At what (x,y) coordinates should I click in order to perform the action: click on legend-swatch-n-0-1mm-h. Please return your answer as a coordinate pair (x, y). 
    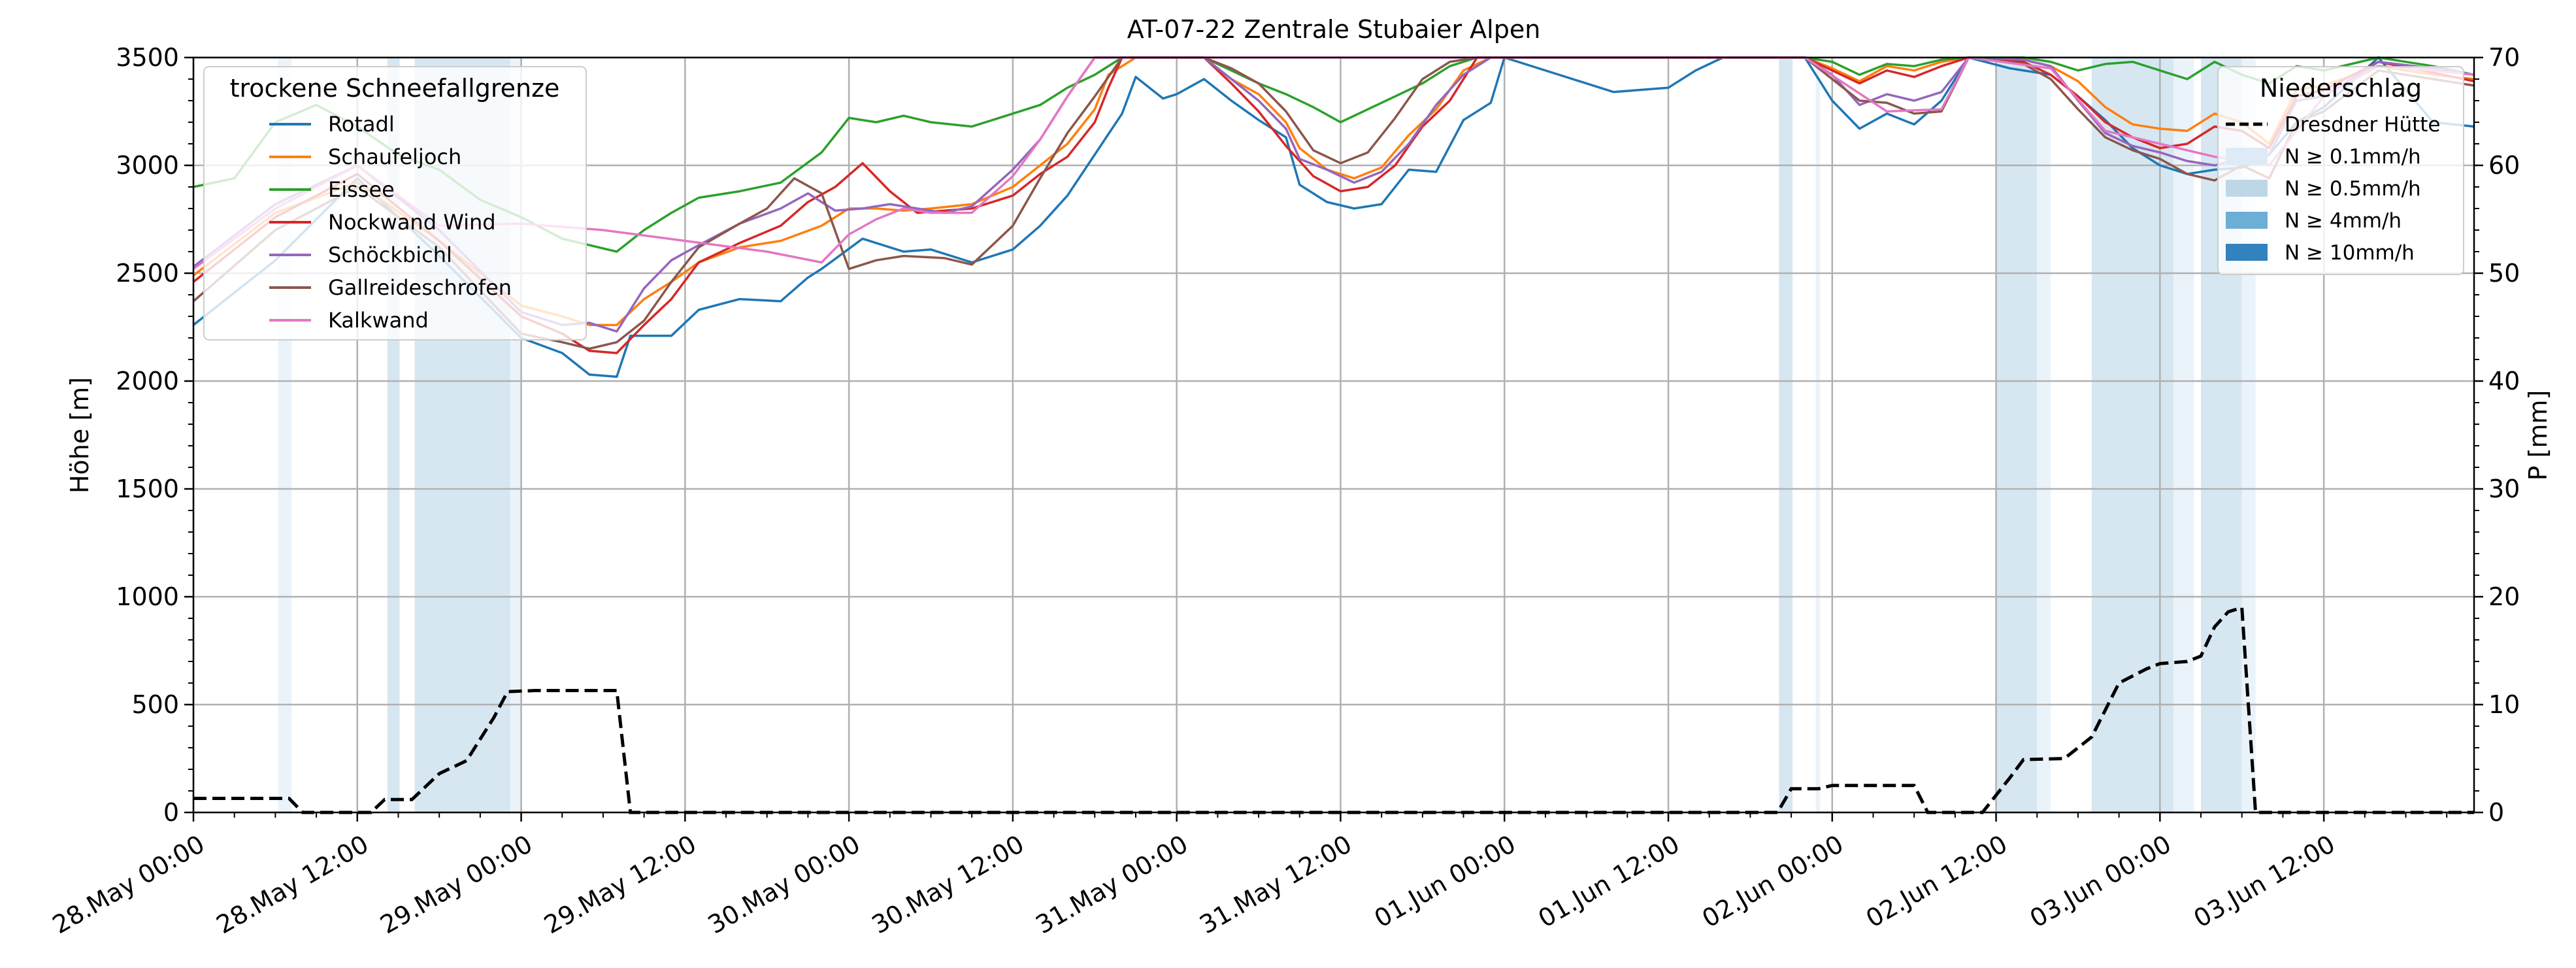
    Looking at the image, I should click on (2247, 156).